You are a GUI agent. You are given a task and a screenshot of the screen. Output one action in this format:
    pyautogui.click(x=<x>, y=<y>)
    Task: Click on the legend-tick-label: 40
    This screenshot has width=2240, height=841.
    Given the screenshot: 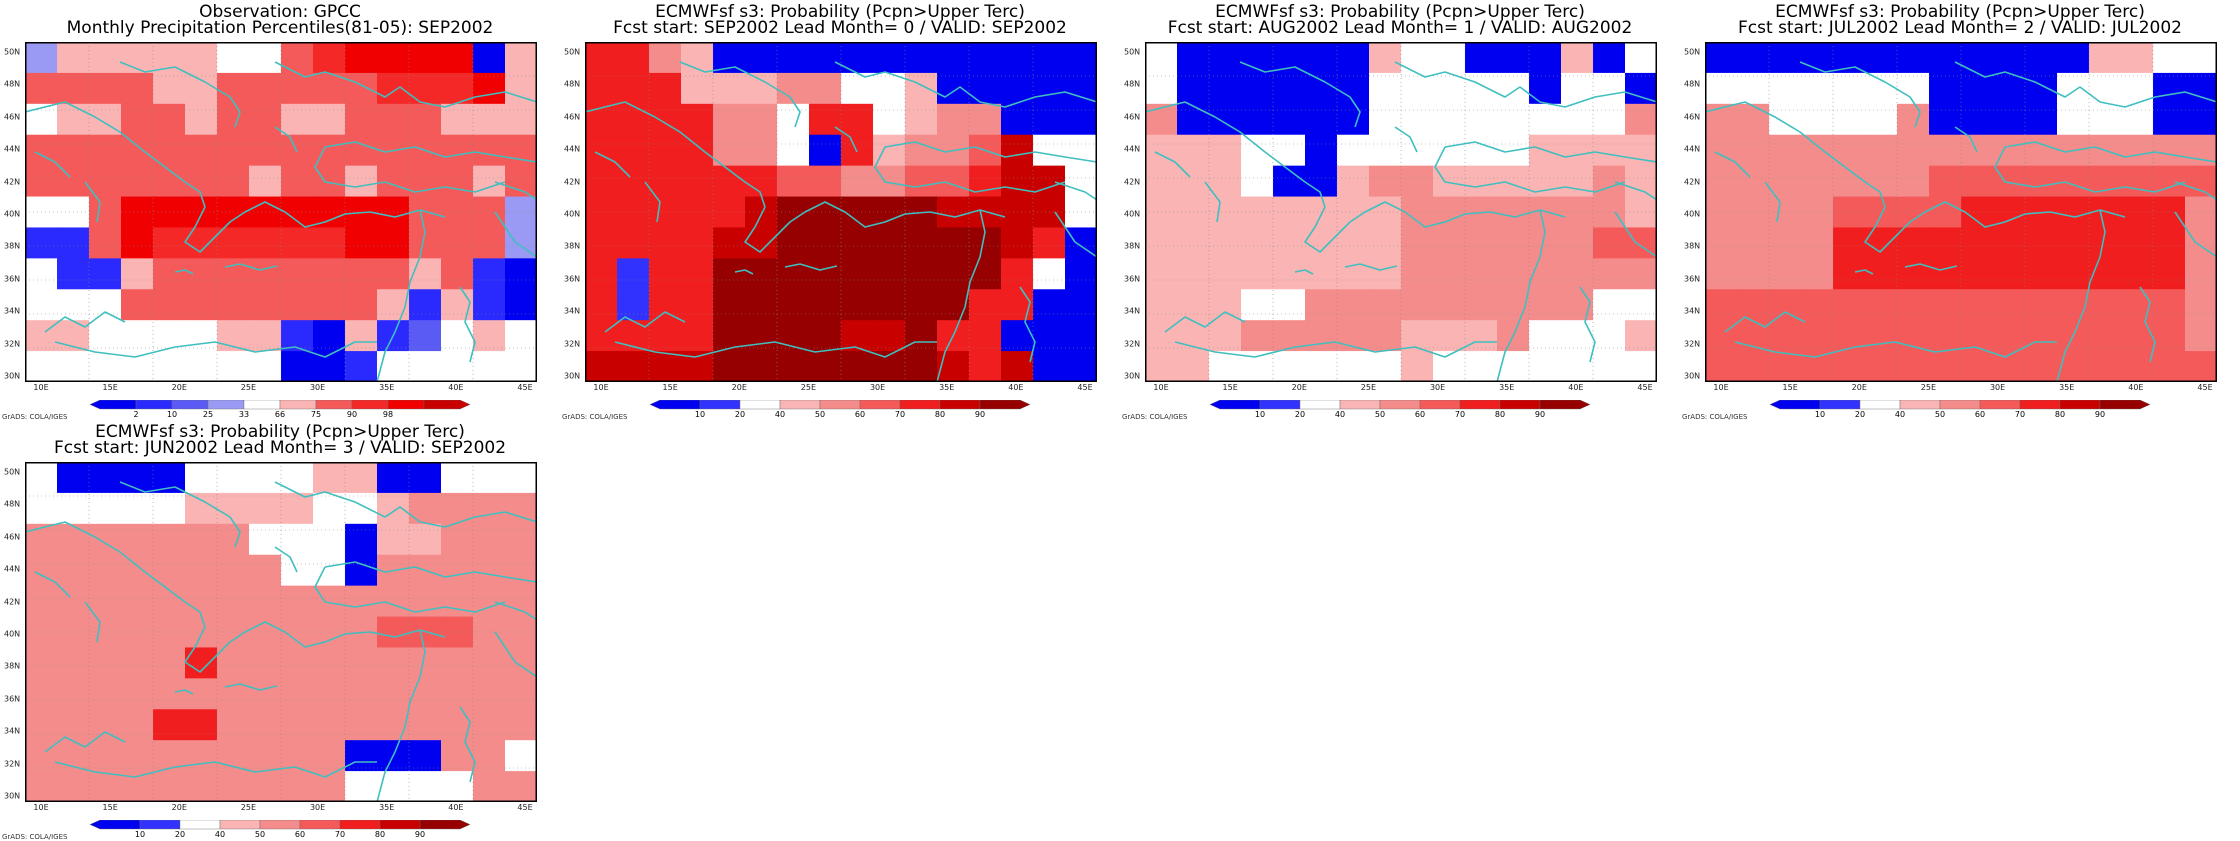 What is the action you would take?
    pyautogui.click(x=1340, y=414)
    